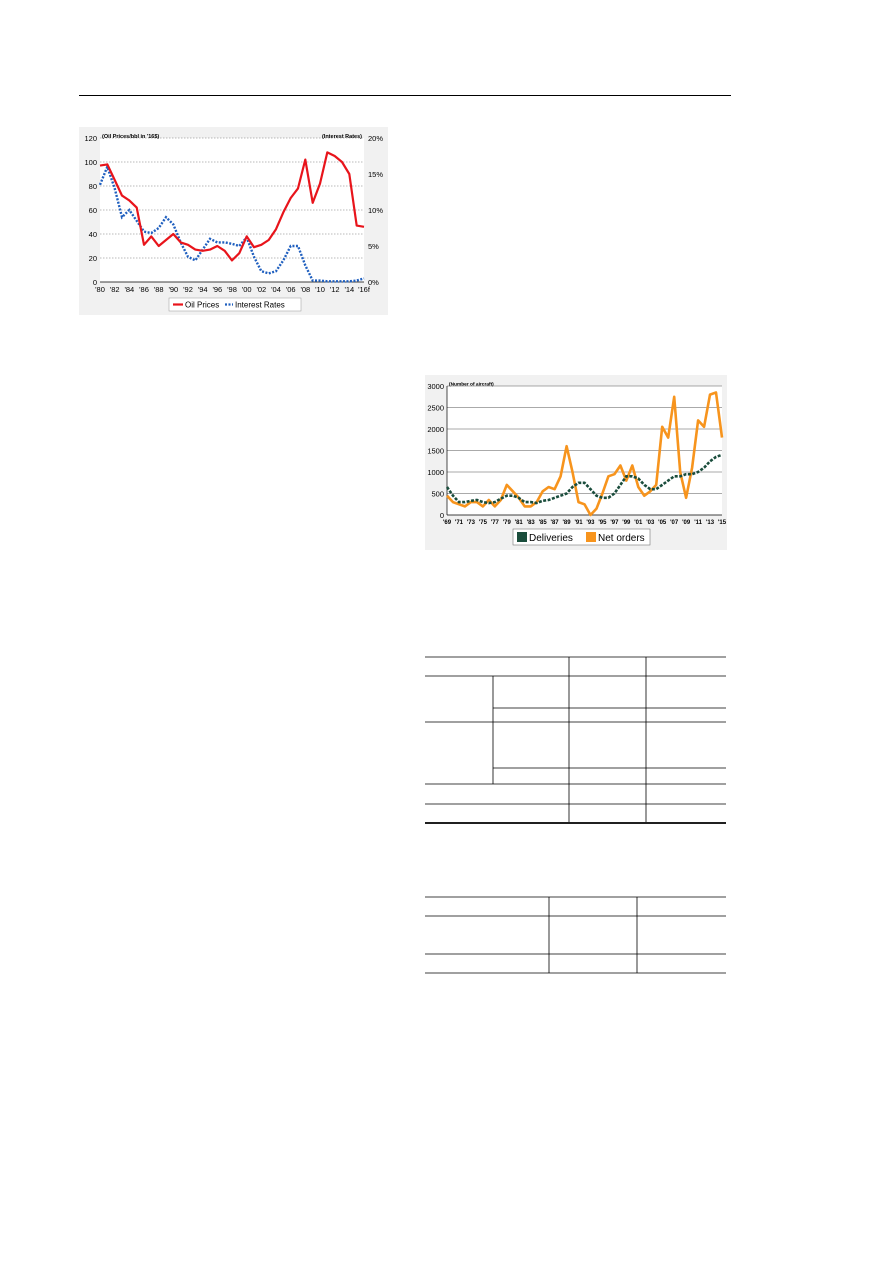 This screenshot has height=1262, width=893. Describe the element at coordinates (375, 174) in the screenshot. I see `y-right-tick-label: 15%` at that location.